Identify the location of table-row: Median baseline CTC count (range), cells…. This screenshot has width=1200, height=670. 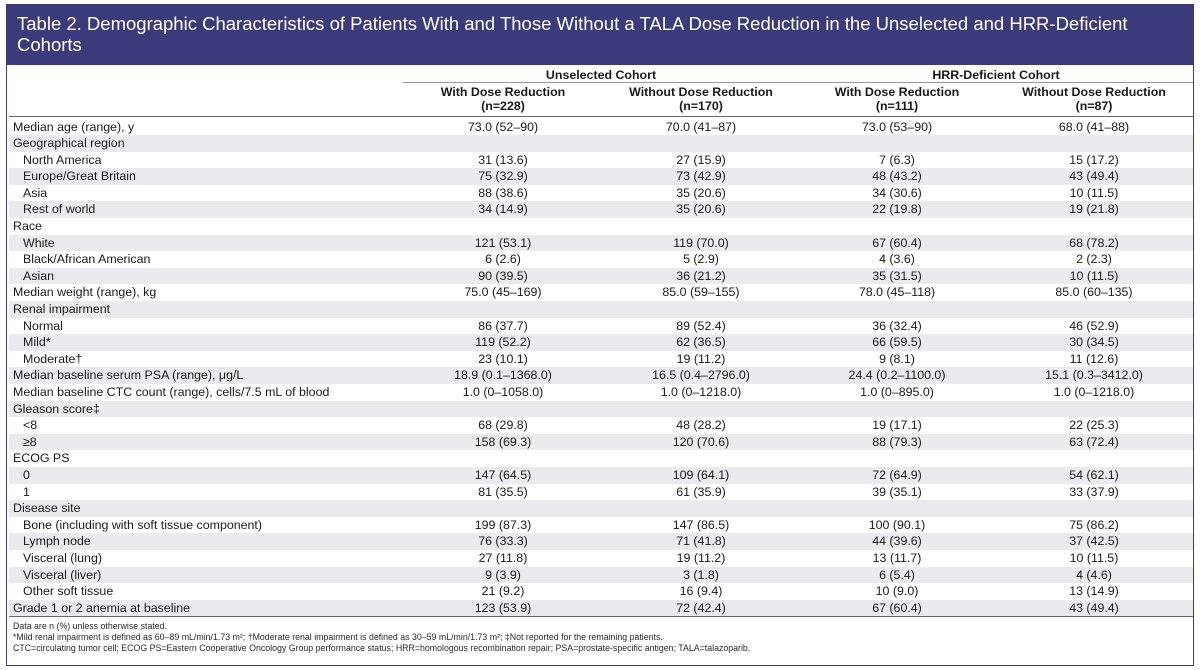
(601, 392).